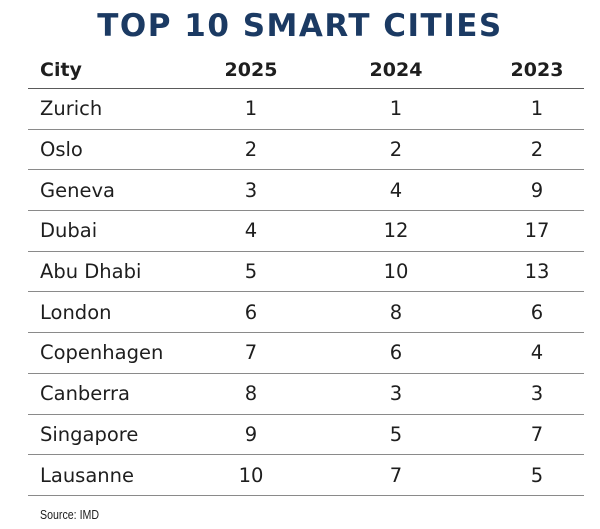 The height and width of the screenshot is (529, 600). What do you see at coordinates (61, 70) in the screenshot?
I see `column-header-city: City` at bounding box center [61, 70].